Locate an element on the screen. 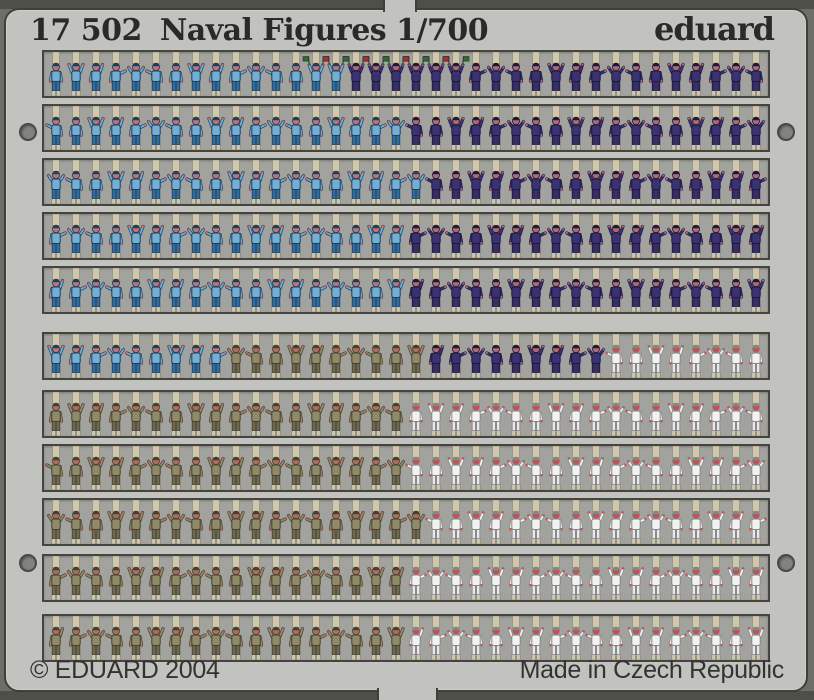 The image size is (814, 700). sheet-header: 17 502 Naval Figures 1/700 eduard is located at coordinates (402, 29).